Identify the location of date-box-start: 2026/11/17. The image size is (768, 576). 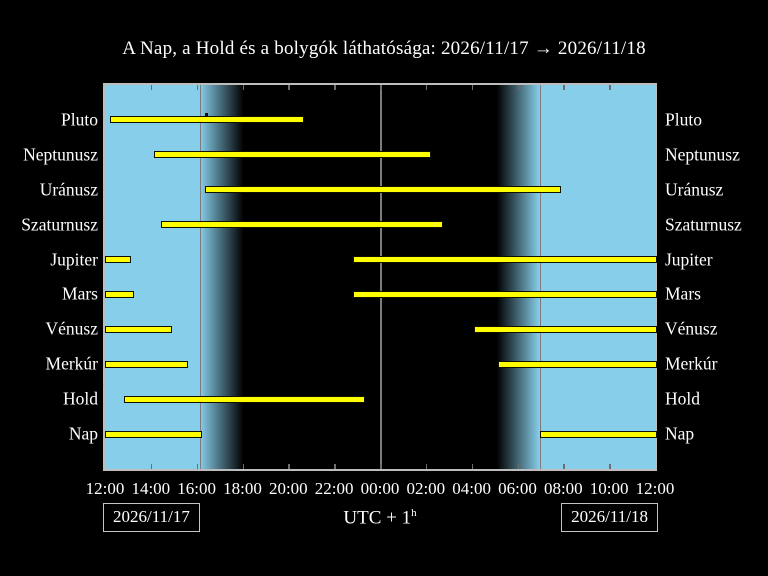
(151, 517).